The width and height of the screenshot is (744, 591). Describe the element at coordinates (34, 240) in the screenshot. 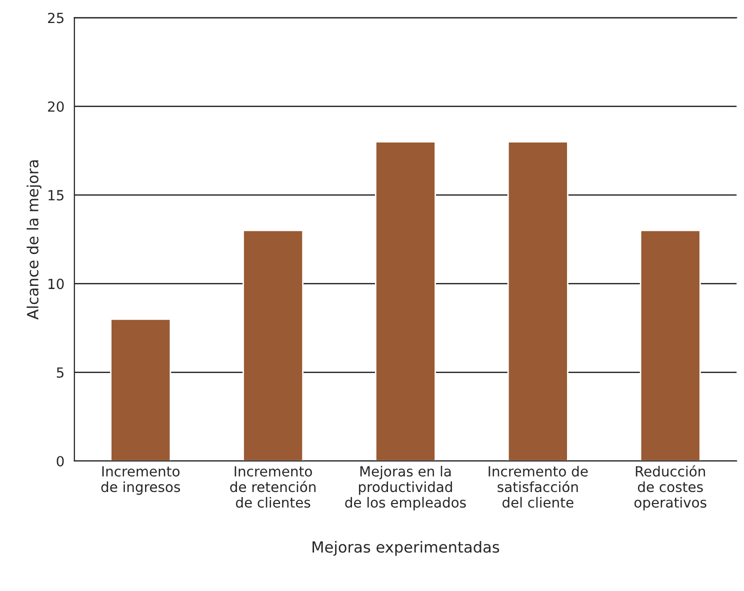

I see `y-axis-title: Alcance de la mejora` at that location.